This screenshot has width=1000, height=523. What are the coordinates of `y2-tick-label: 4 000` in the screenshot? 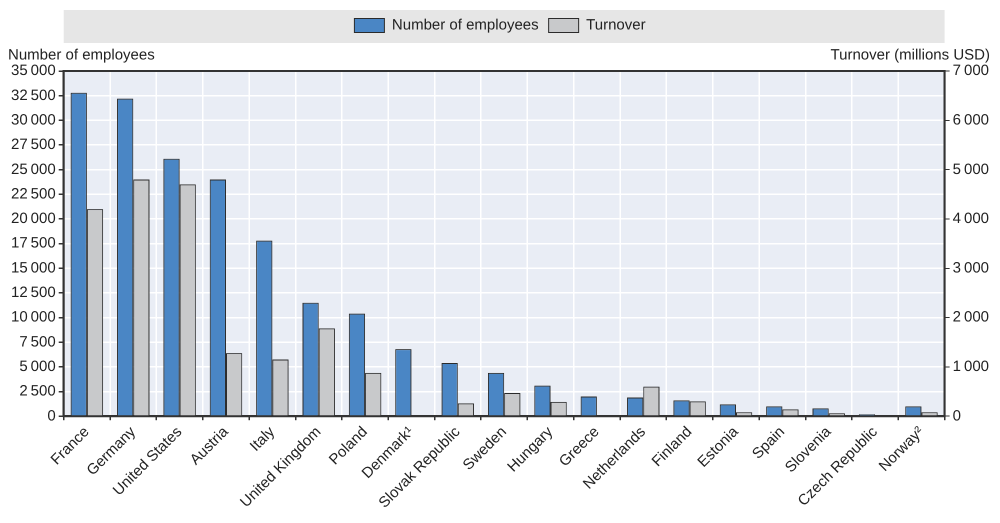 It's located at (971, 219).